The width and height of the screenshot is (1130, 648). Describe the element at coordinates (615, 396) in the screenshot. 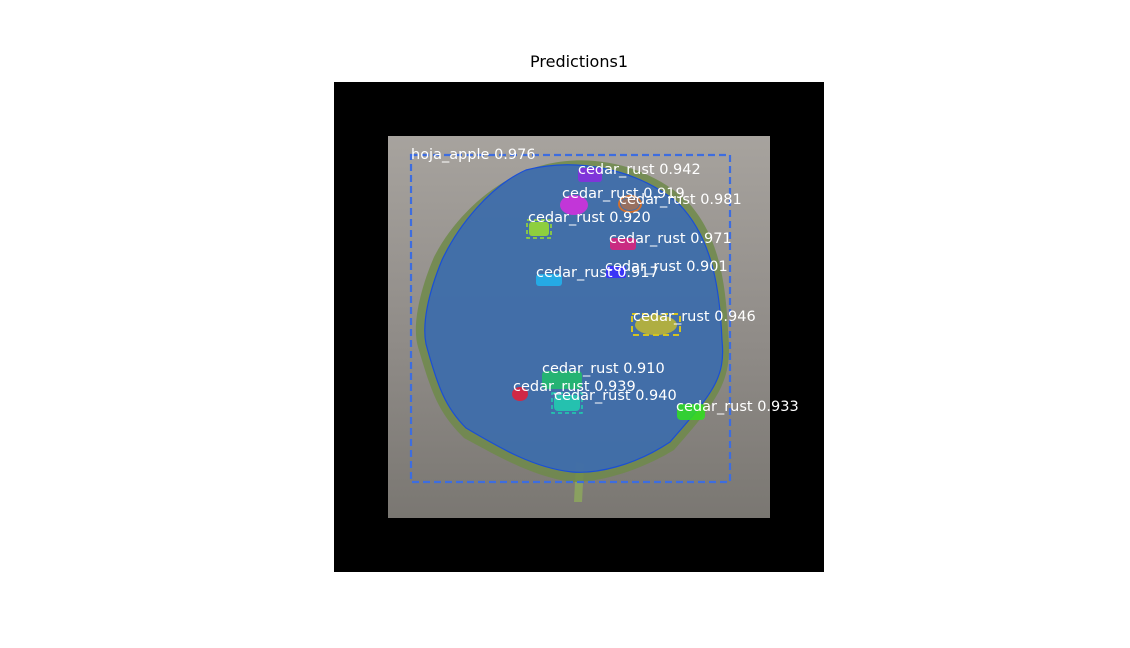

I see `label-cedar-rust-11: cedar_rust 0.940` at that location.